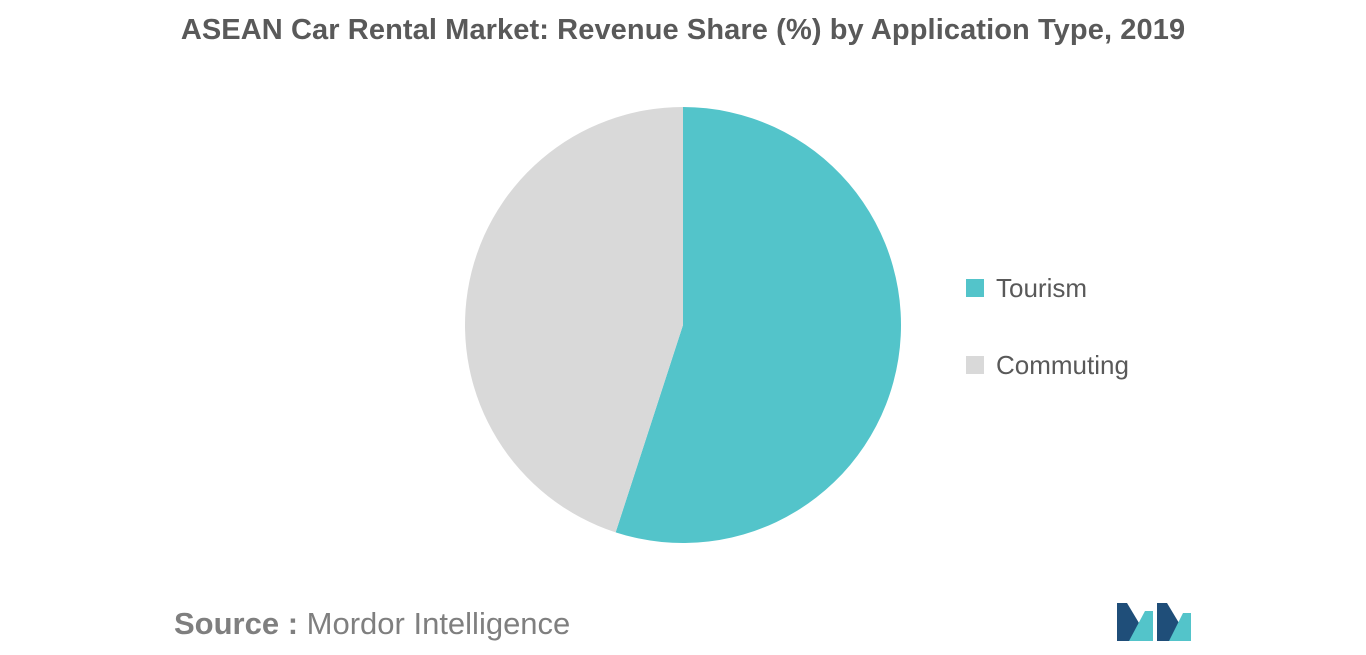 The height and width of the screenshot is (655, 1366). Describe the element at coordinates (574, 320) in the screenshot. I see `pie-slice-commuting` at that location.